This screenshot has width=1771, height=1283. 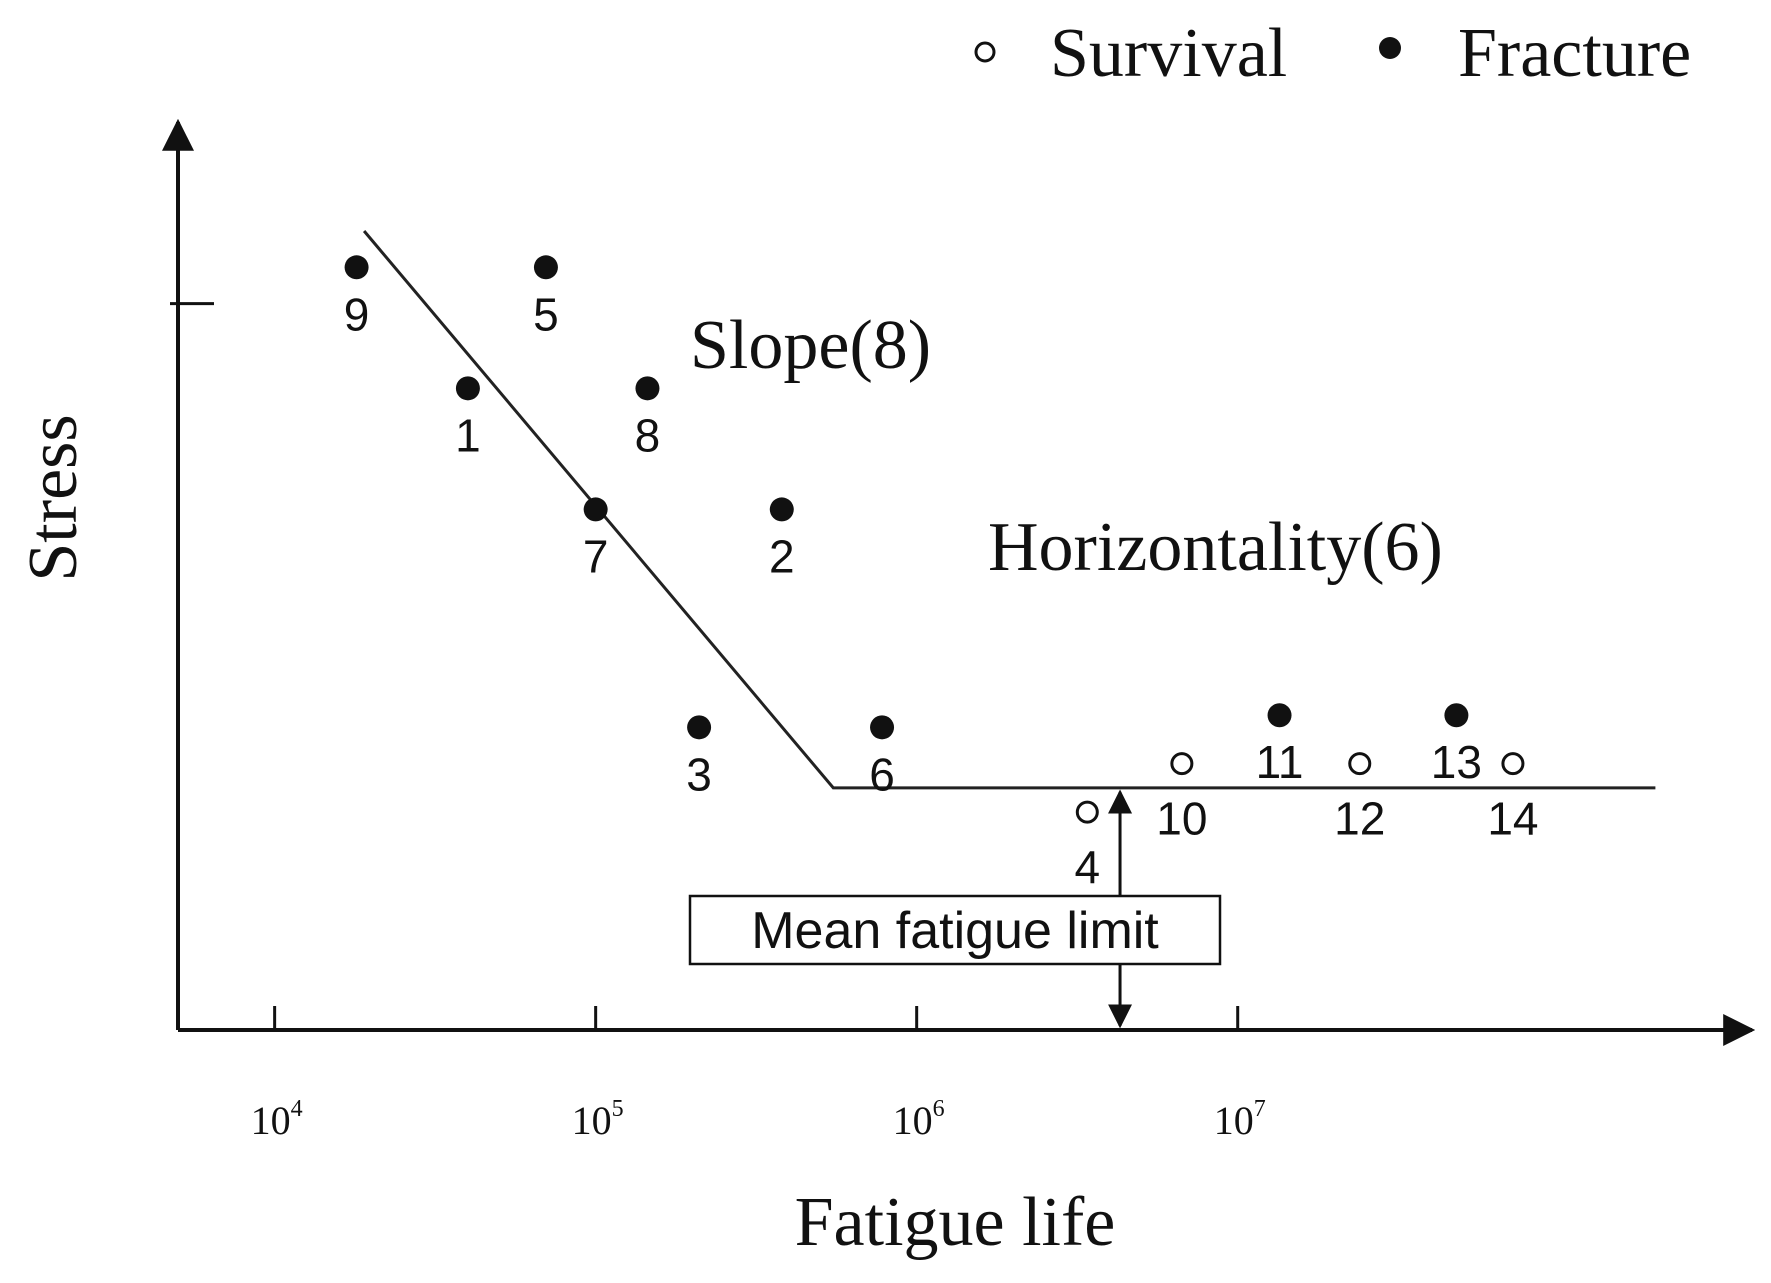 What do you see at coordinates (648, 435) in the screenshot?
I see `point-label: 8` at bounding box center [648, 435].